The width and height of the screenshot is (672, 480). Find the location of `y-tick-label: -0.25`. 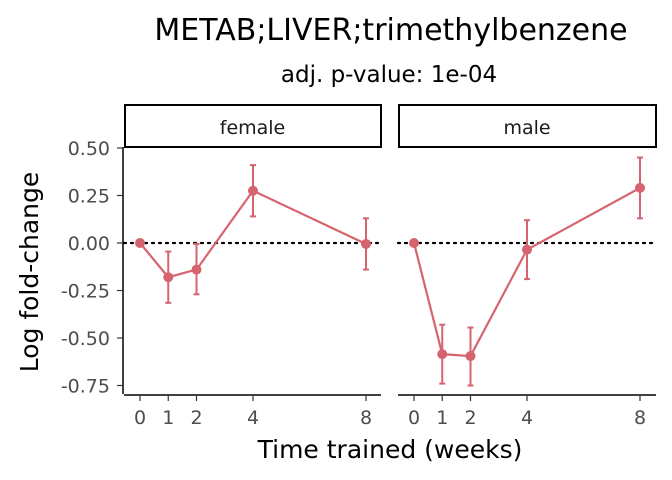

y-tick-label: -0.25 is located at coordinates (85, 292).